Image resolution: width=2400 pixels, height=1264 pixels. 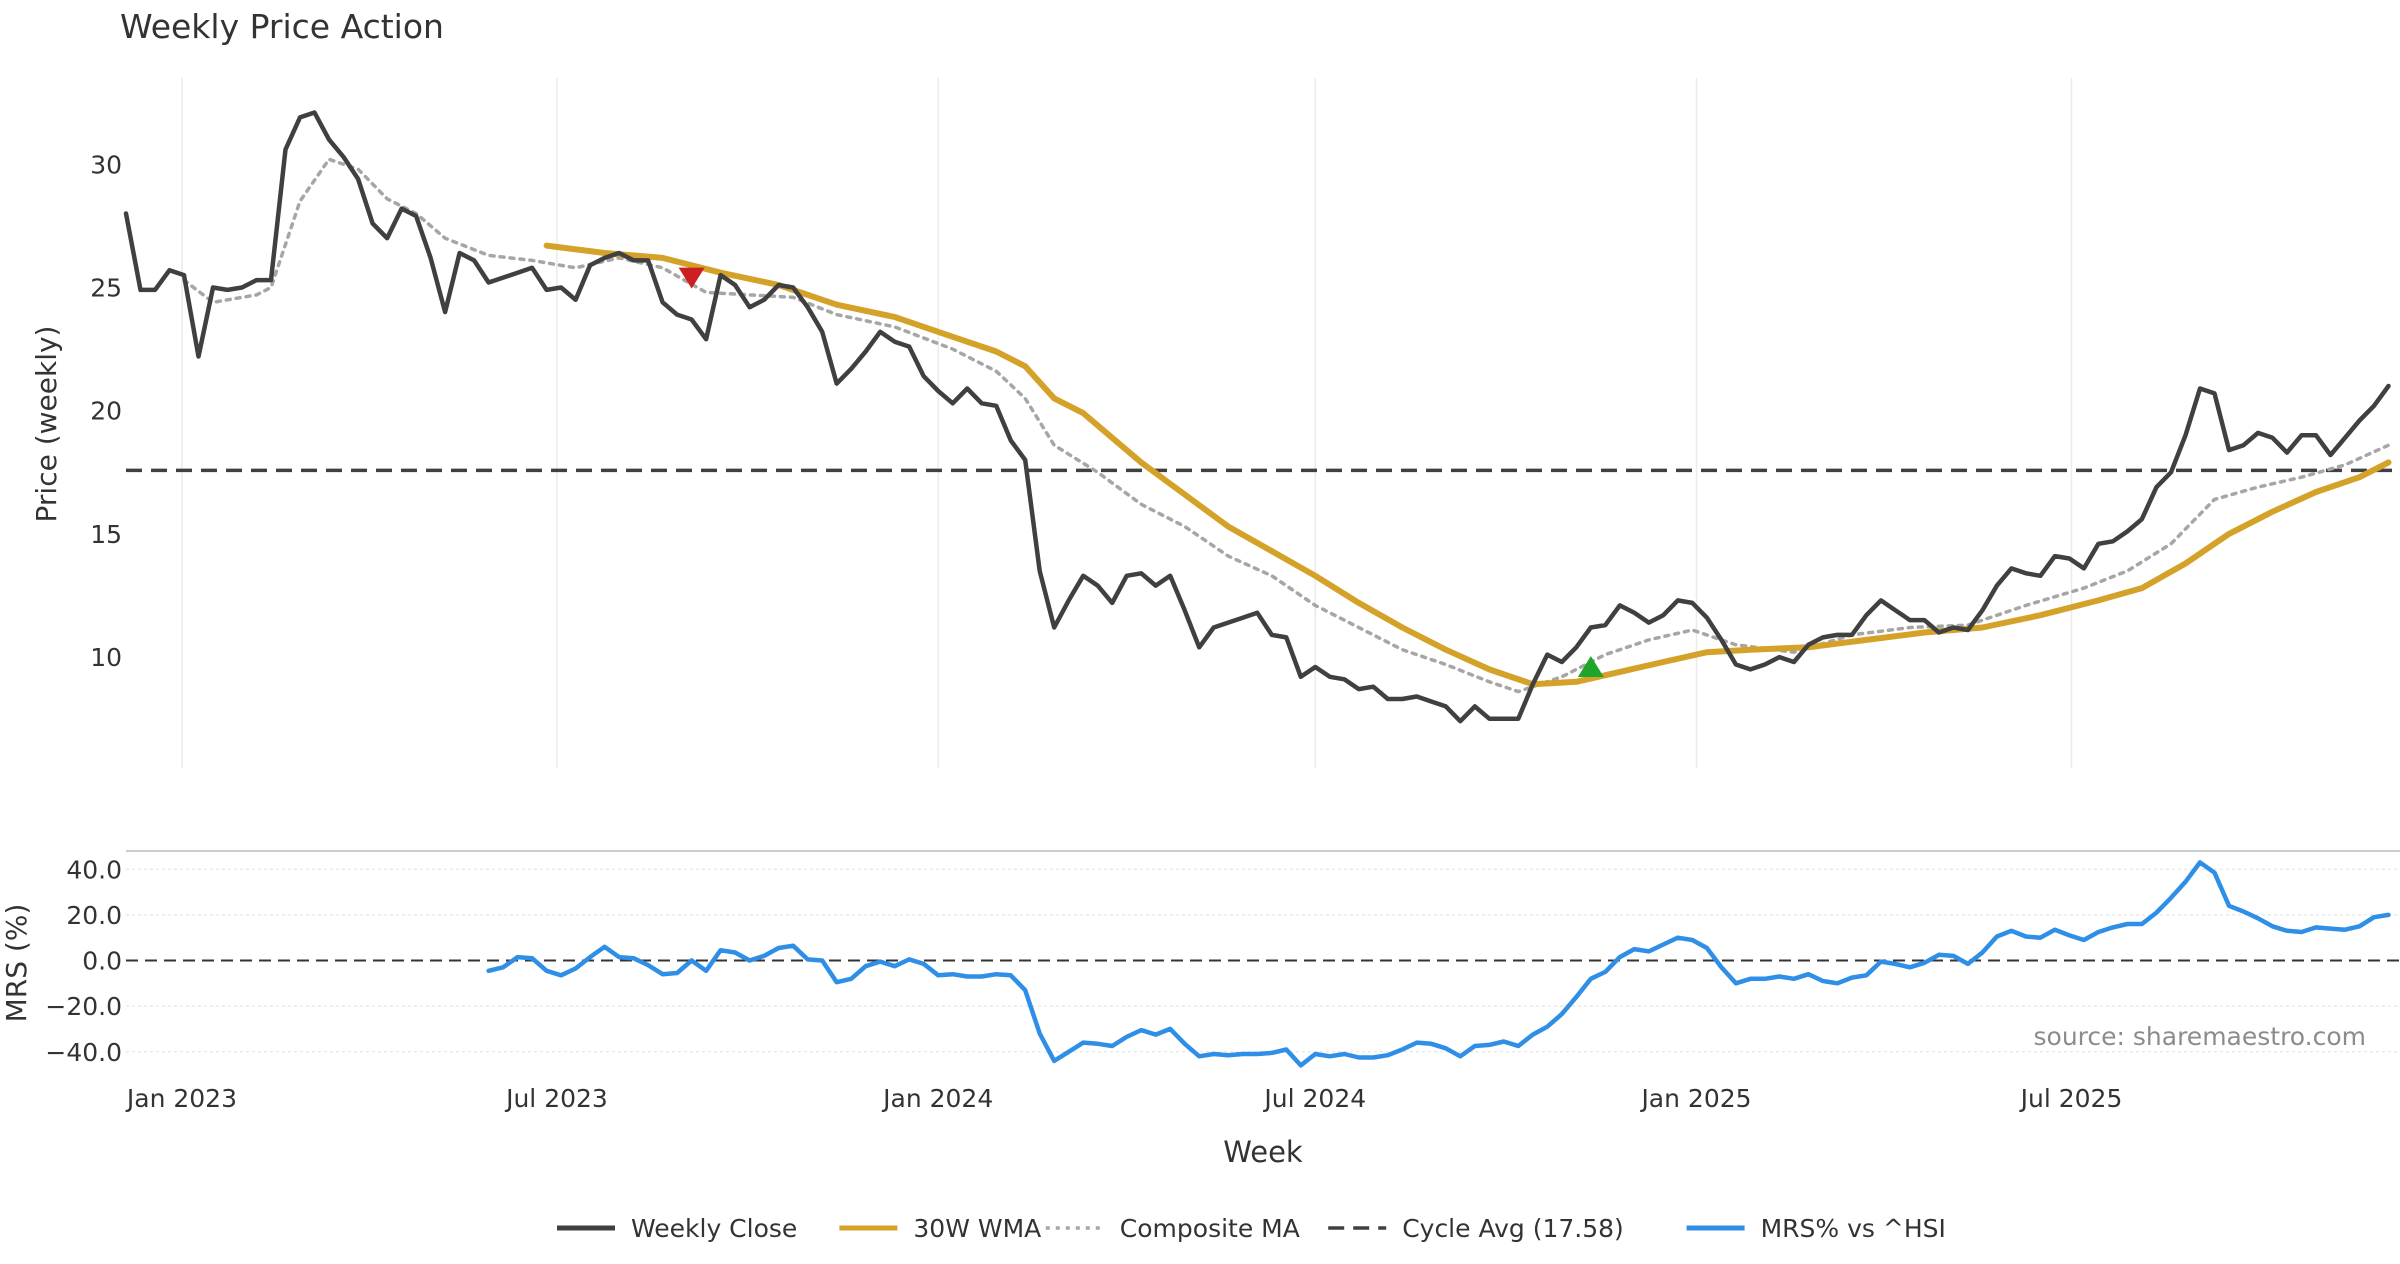 I want to click on x-tick-label: Jul 2023, so click(x=556, y=1098).